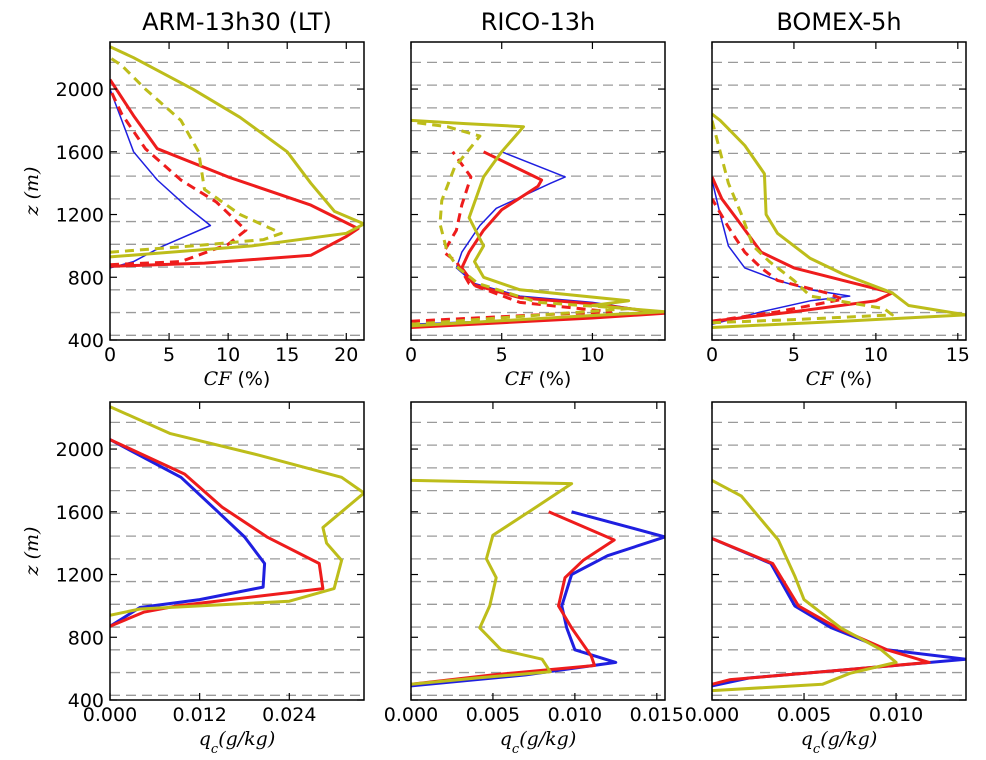 Image resolution: width=986 pixels, height=760 pixels. I want to click on panel-title: ARM-13h30 (LT), so click(237, 22).